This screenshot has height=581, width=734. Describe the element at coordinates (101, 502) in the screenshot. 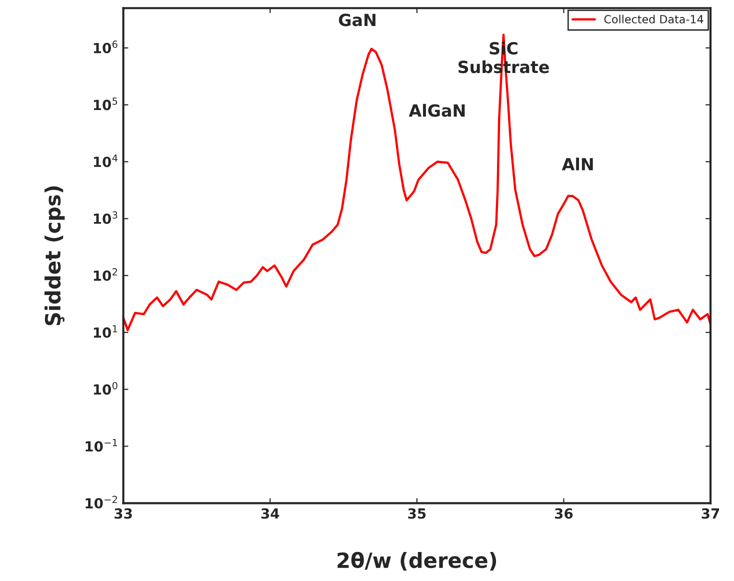

I see `y-tick-label: 10$^{−2}$` at that location.